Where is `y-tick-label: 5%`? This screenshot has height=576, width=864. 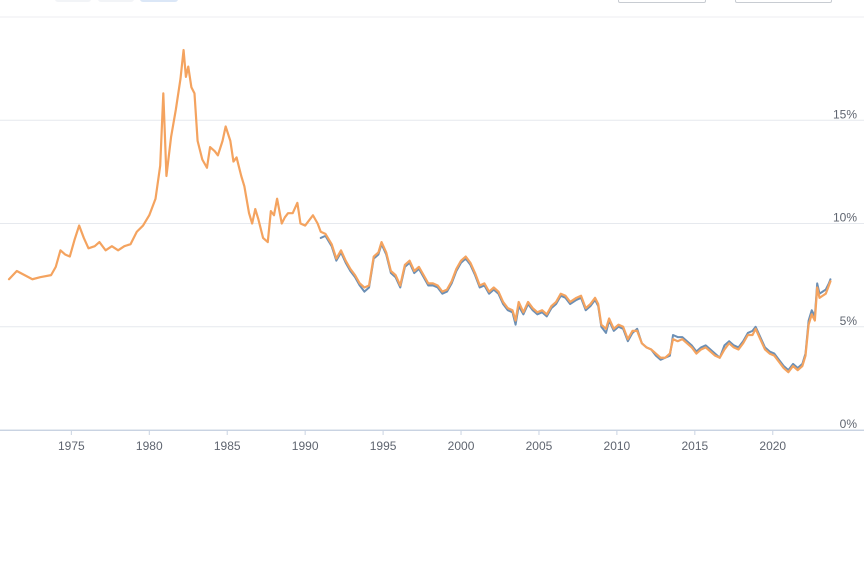
y-tick-label: 5% is located at coordinates (849, 321).